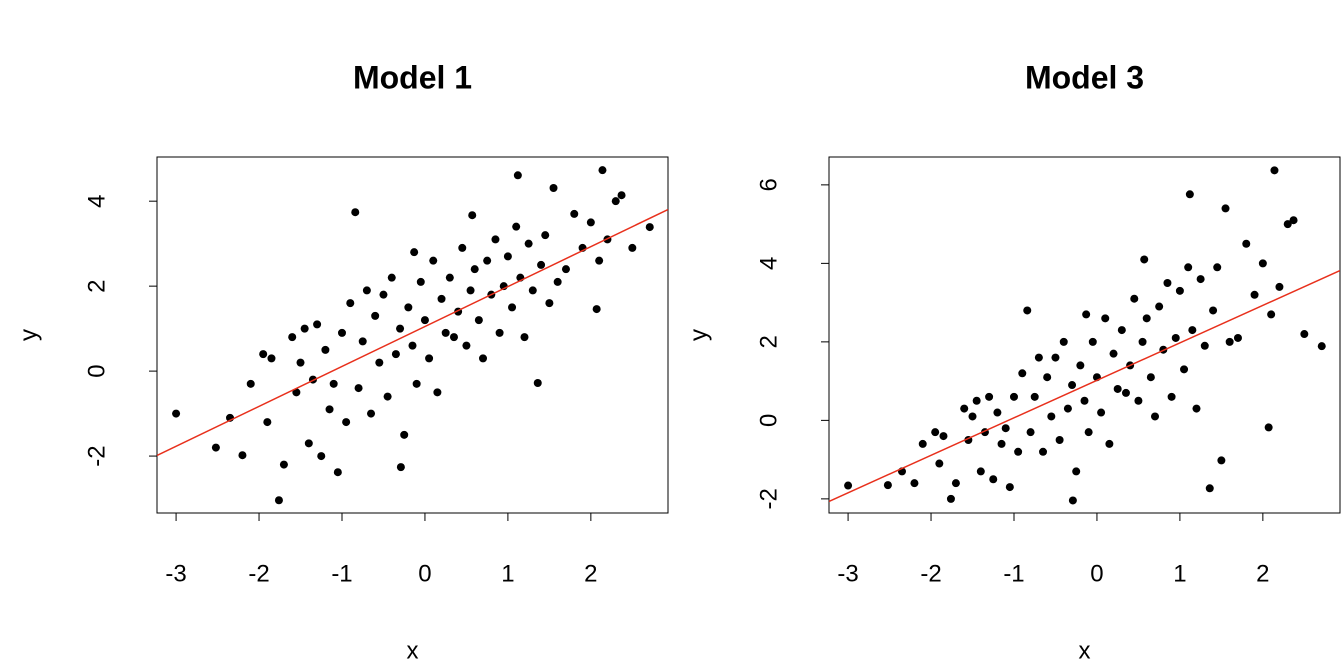 Image resolution: width=1344 pixels, height=672 pixels. I want to click on chart-title: Model 3, so click(1084, 77).